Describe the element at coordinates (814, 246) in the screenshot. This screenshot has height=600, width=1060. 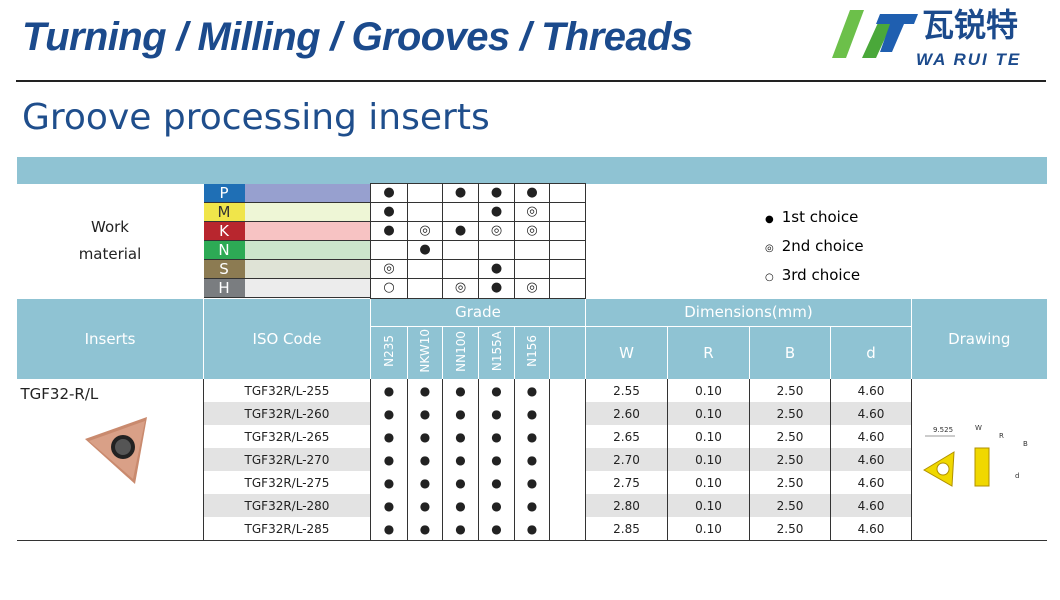
I see `legend-item: ◎ 2nd choice` at that location.